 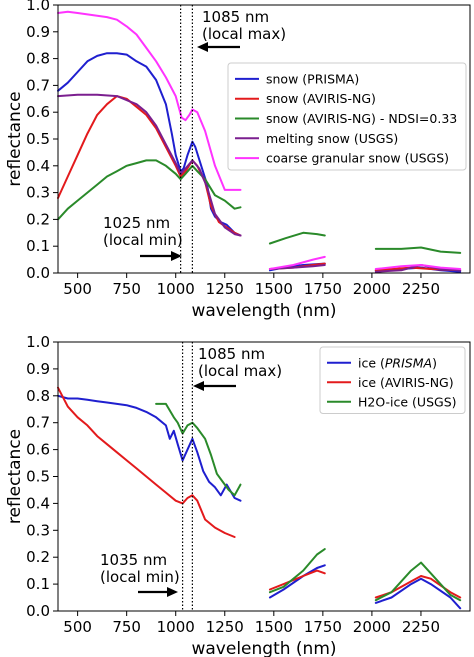 I want to click on legend-label-1: ice (PRISMA), so click(x=397, y=362).